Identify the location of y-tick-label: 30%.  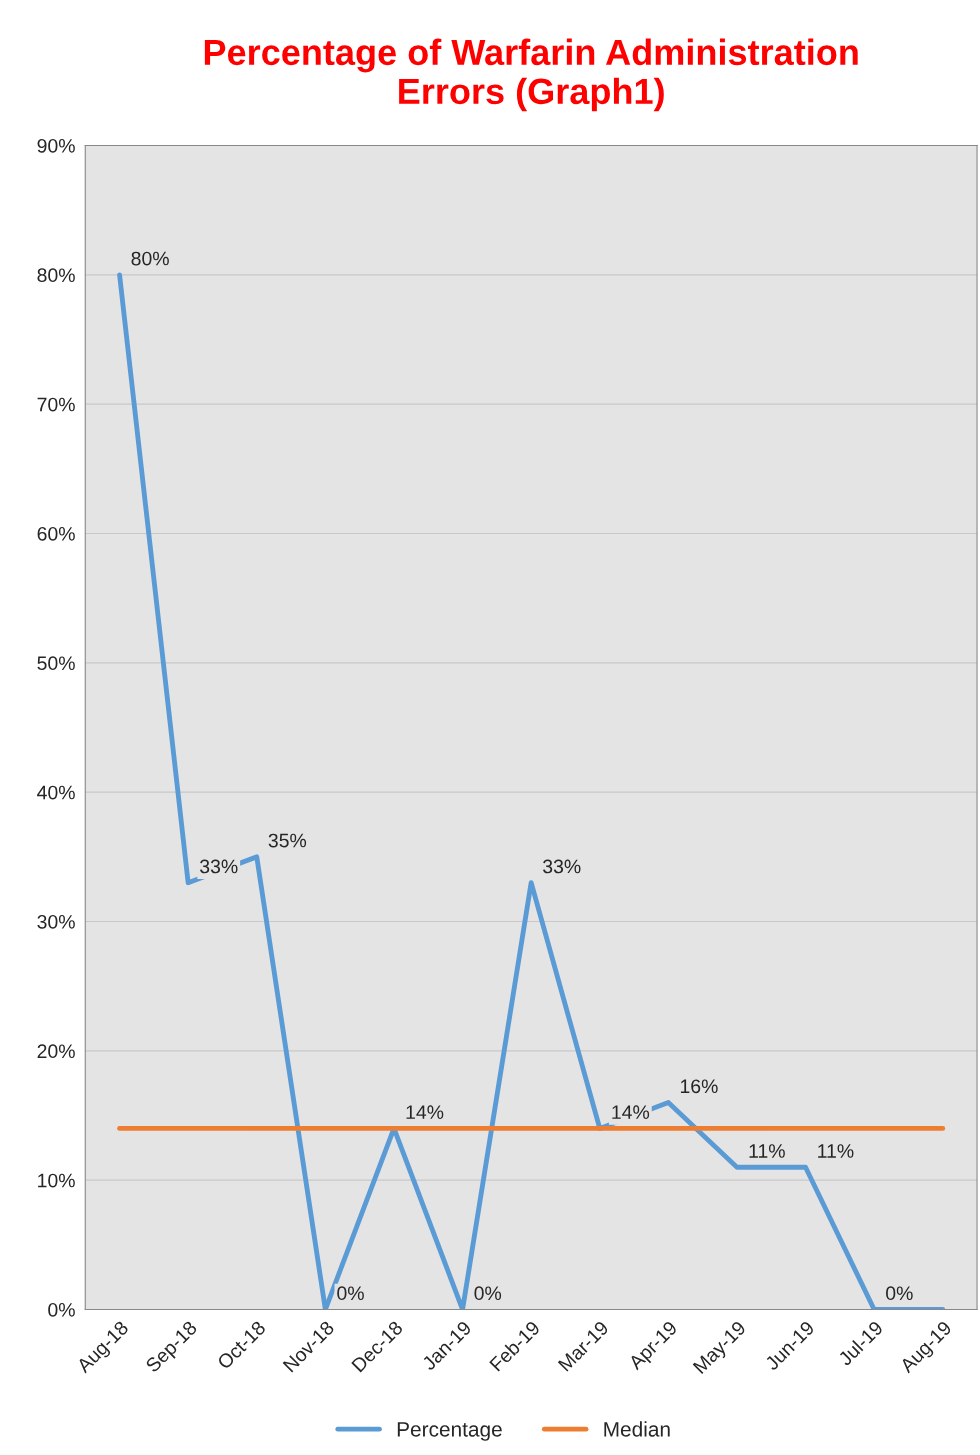
(56, 921).